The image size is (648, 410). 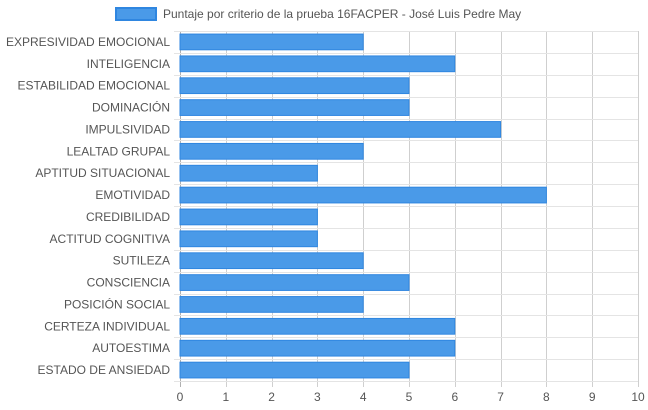 I want to click on category-label: CREDIBILIDAD, so click(x=128, y=217).